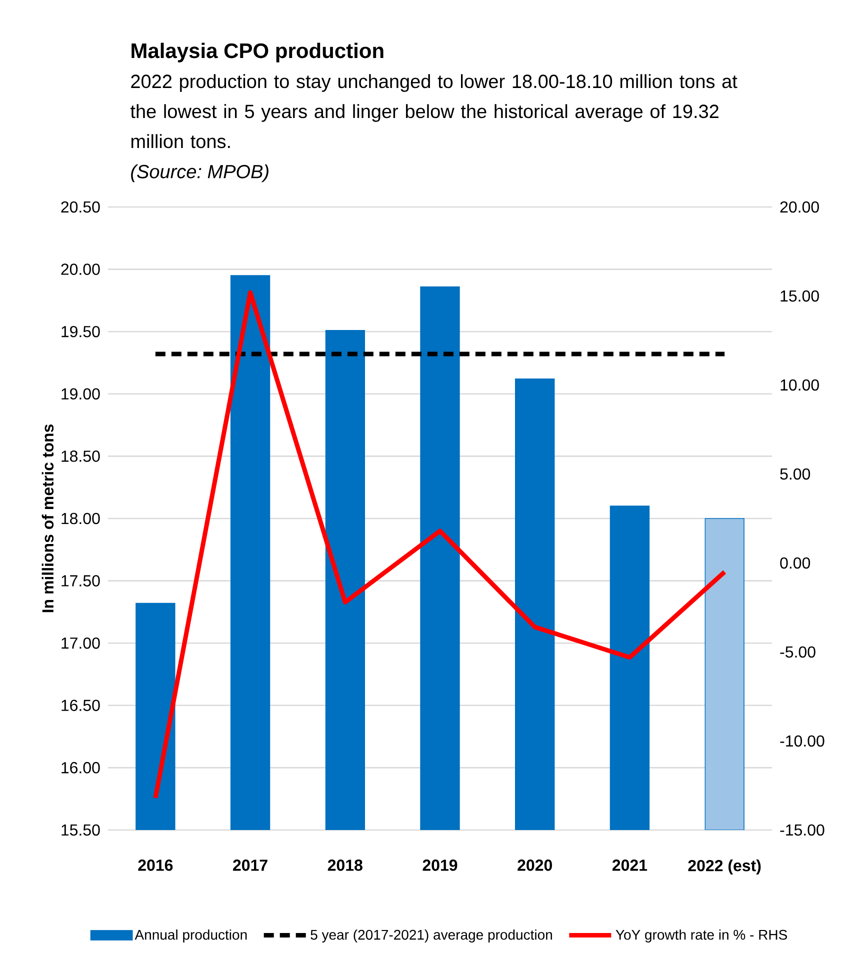  I want to click on y-tick-label: 17.00, so click(81, 643).